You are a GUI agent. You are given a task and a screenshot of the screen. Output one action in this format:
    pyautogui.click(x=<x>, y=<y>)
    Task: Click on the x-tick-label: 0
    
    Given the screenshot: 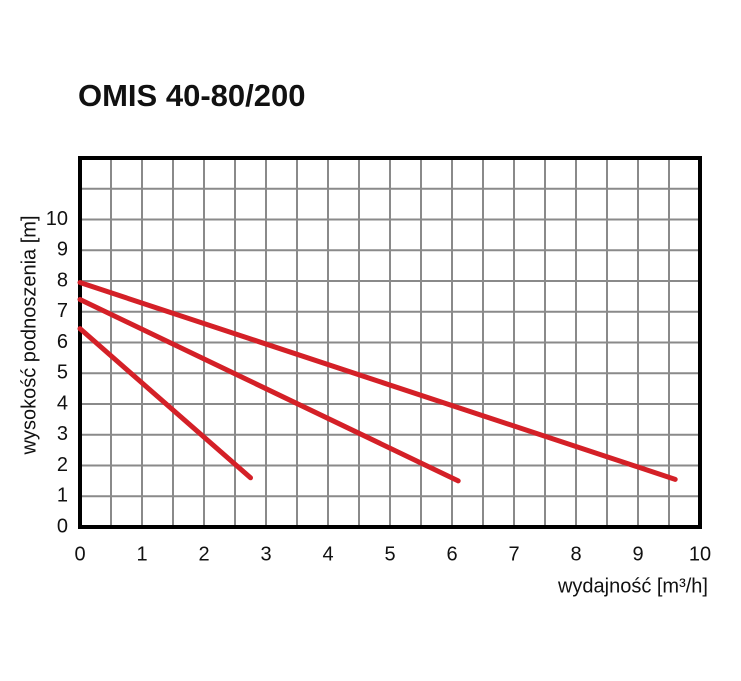 What is the action you would take?
    pyautogui.click(x=79, y=554)
    